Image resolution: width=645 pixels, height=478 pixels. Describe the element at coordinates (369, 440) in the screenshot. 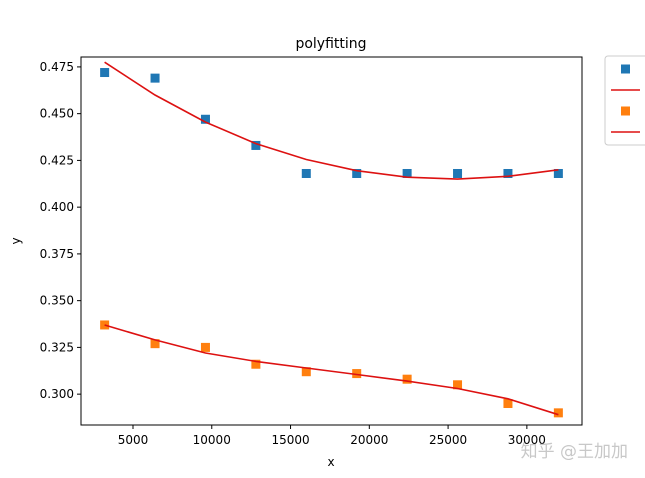

I see `x-tick-label: 20000` at that location.